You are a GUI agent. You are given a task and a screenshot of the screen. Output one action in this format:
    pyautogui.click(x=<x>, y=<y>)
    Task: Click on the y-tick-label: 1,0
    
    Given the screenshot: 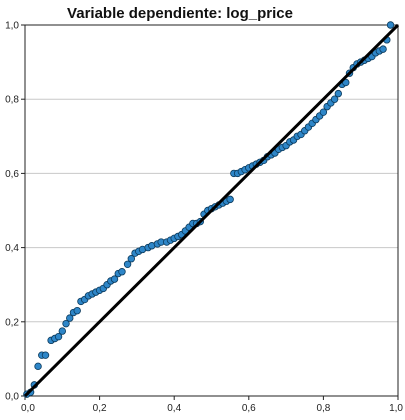 What is the action you would take?
    pyautogui.click(x=12, y=26)
    